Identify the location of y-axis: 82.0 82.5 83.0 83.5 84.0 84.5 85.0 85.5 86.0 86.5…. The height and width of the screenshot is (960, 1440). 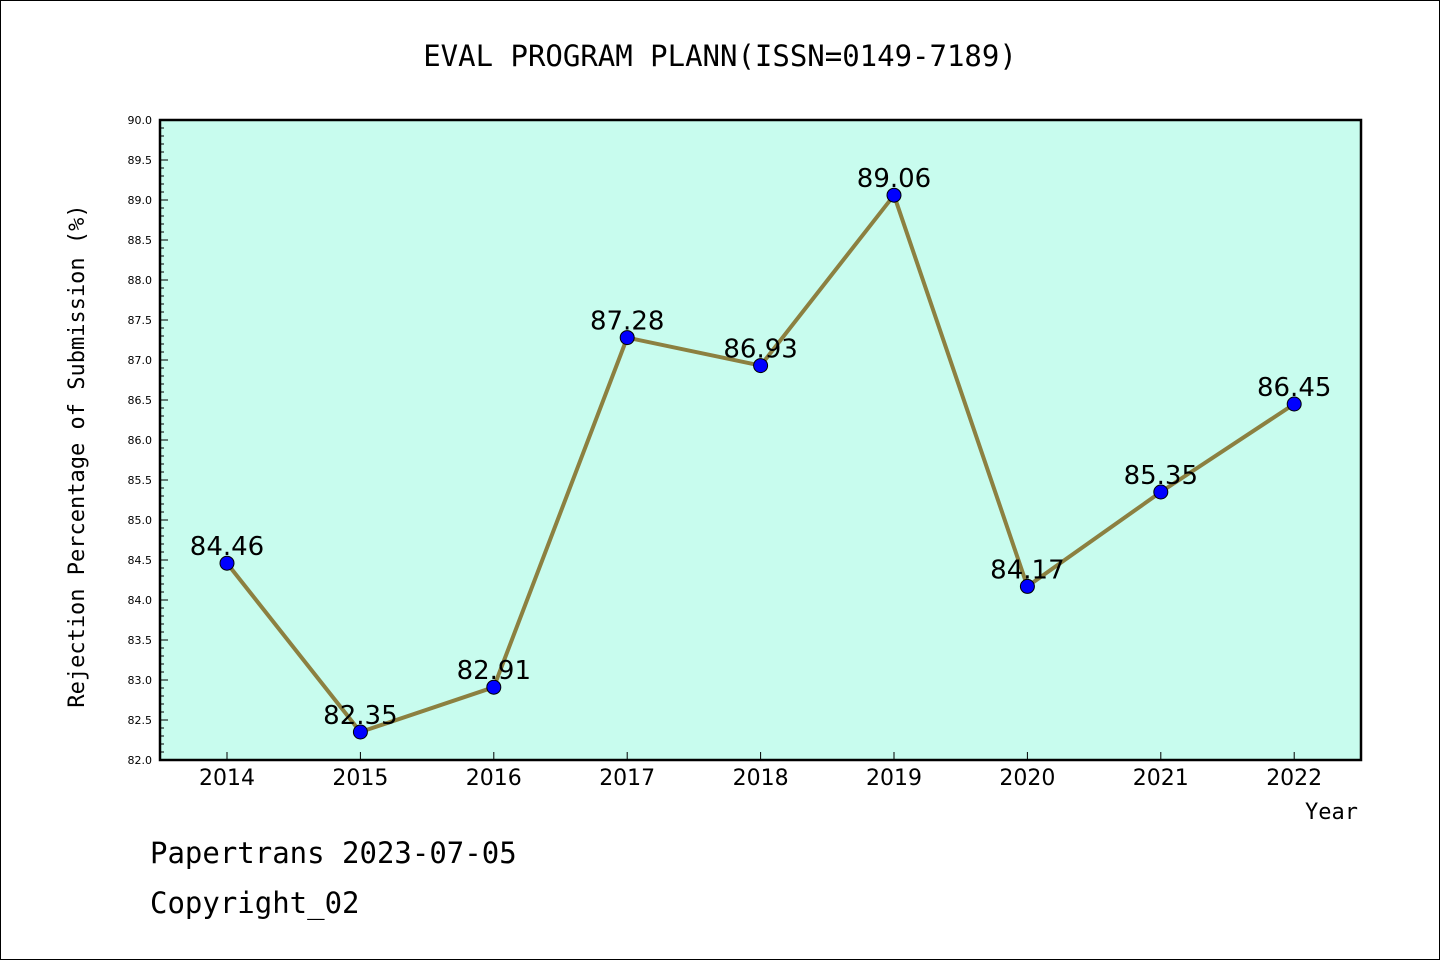
(148, 440).